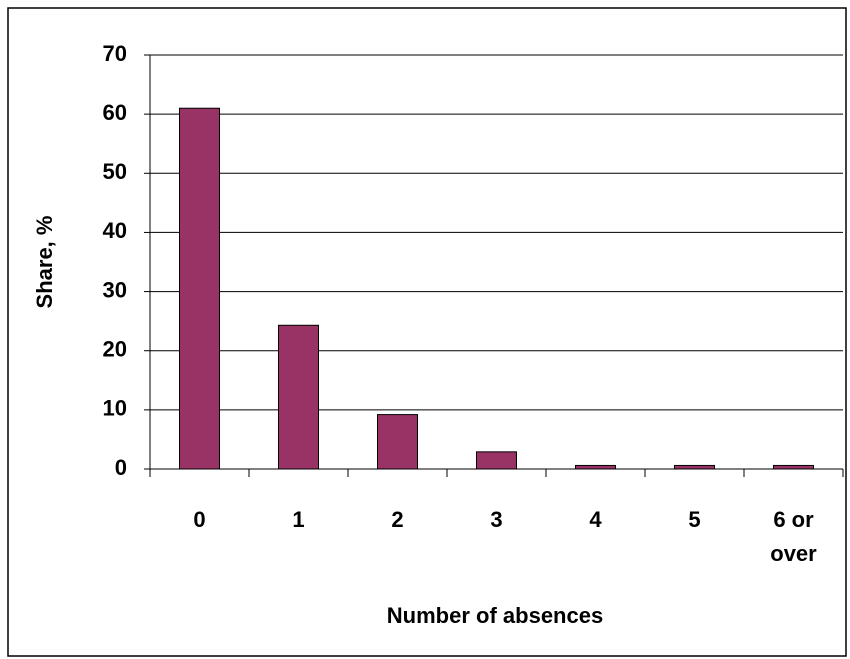 This screenshot has height=659, width=850. What do you see at coordinates (115, 171) in the screenshot?
I see `y-tick-label: 50` at bounding box center [115, 171].